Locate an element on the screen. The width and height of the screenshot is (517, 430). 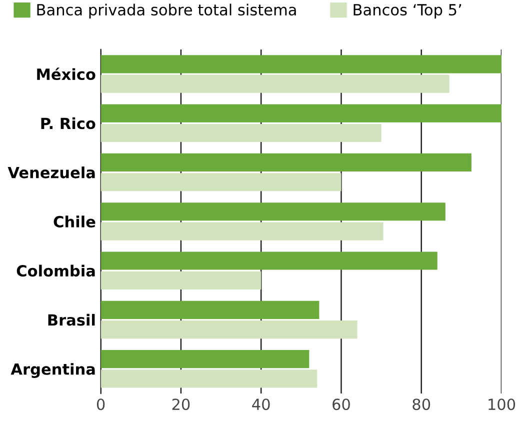
y-tick-label: Venezuela is located at coordinates (51, 172).